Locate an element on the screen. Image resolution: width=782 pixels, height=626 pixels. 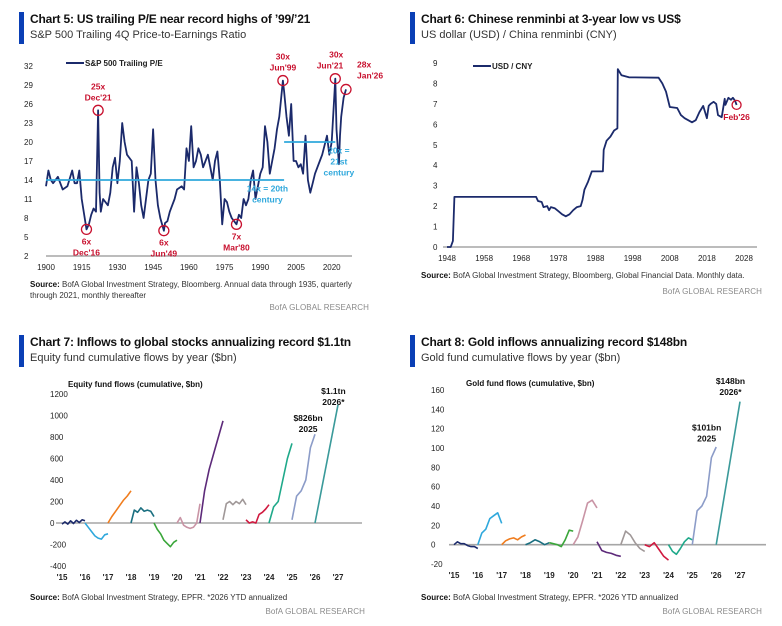
x-tick-label: '24 is located at coordinates (668, 575).